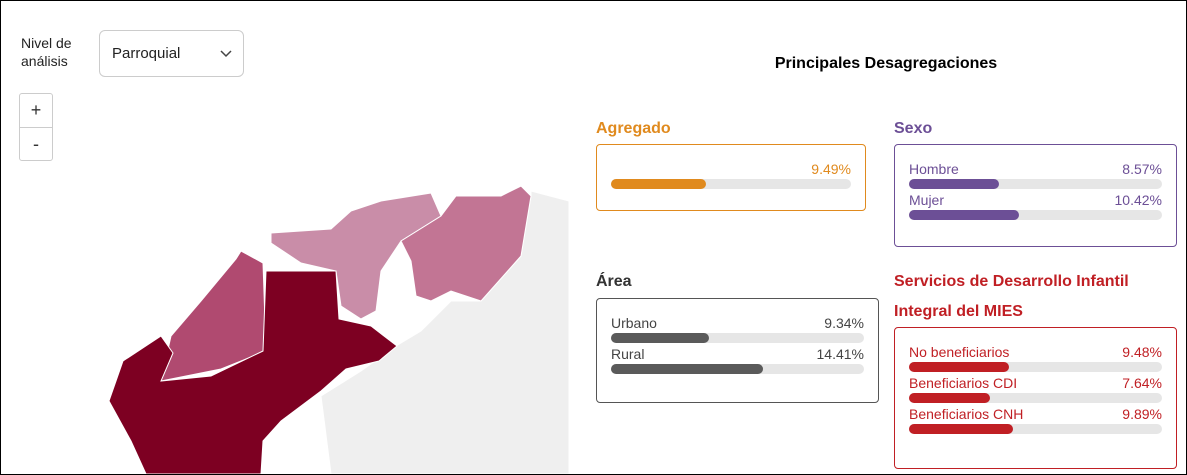 This screenshot has width=1187, height=475. I want to click on item-value: 14.41%, so click(840, 354).